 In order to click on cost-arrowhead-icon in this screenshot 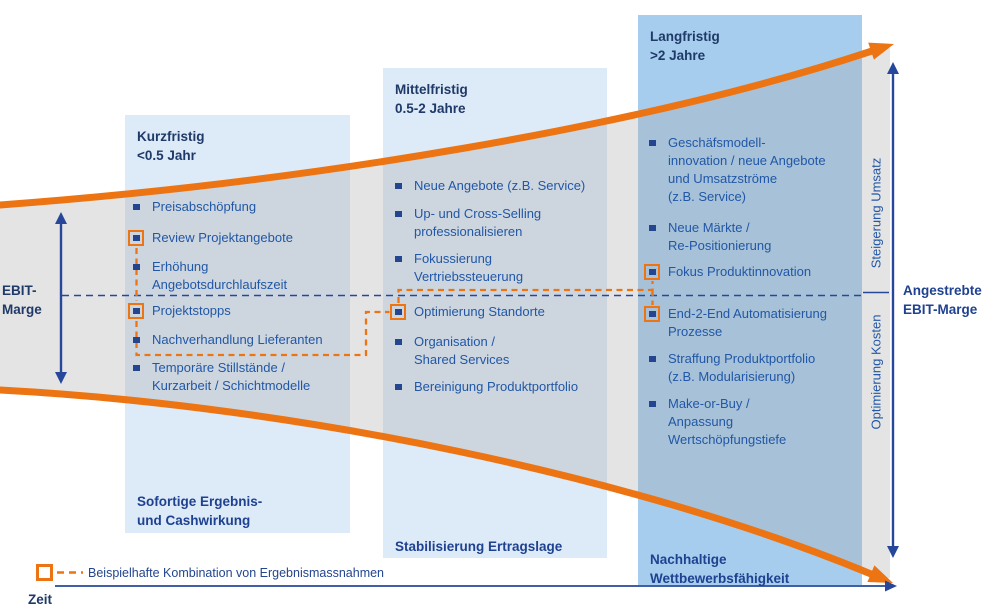, I will do `click(880, 574)`.